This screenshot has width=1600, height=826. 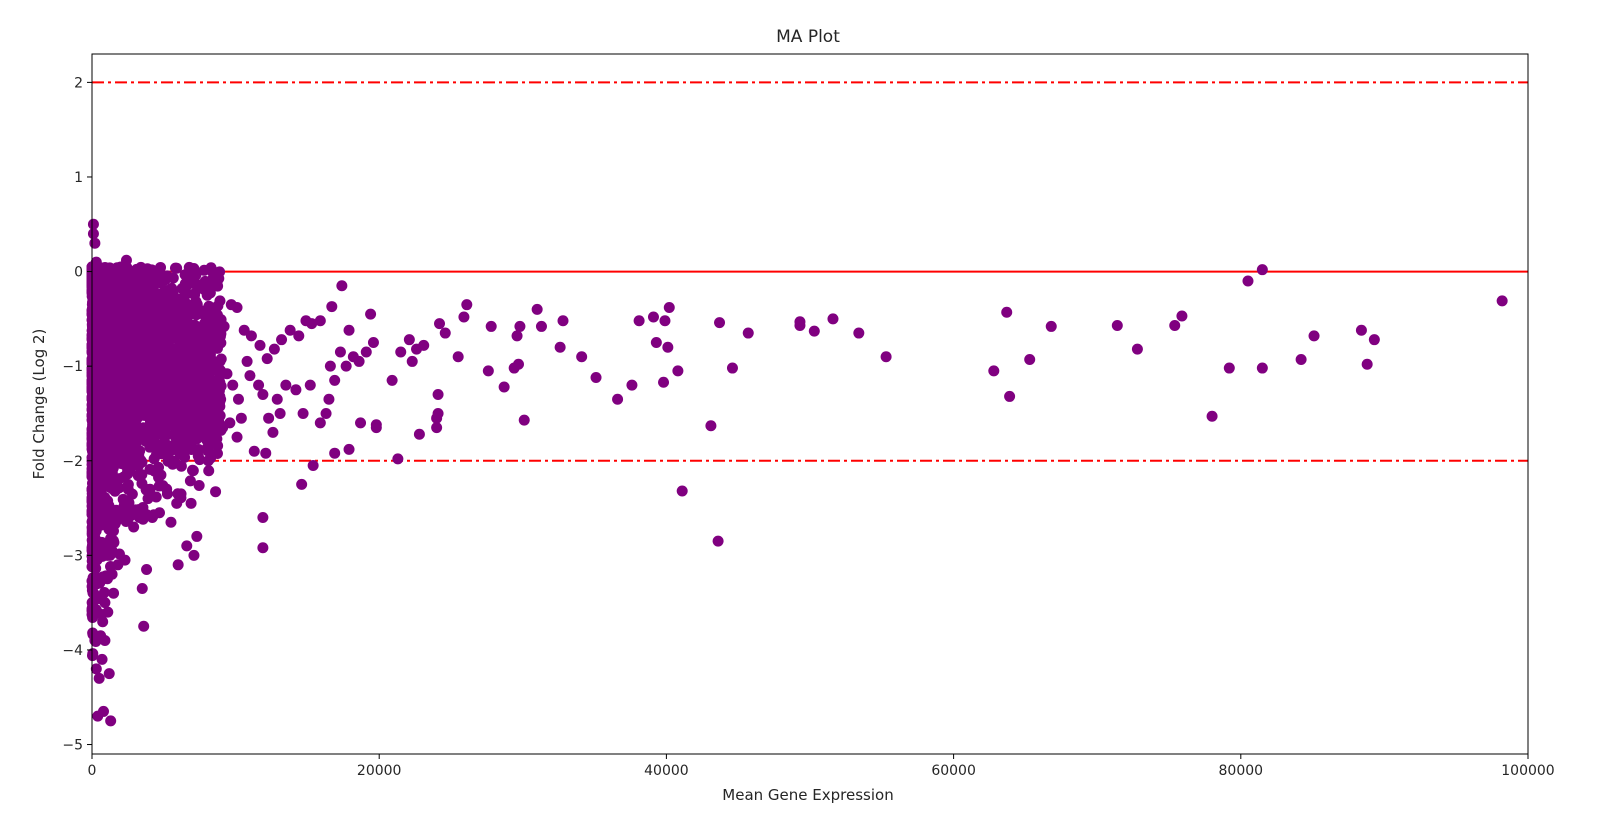 I want to click on x-tick-label: 100000, so click(x=1527, y=771).